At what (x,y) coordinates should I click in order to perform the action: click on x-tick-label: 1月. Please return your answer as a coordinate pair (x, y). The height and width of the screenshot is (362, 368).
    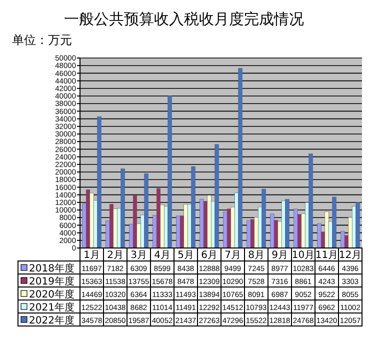
    Looking at the image, I should click on (92, 255).